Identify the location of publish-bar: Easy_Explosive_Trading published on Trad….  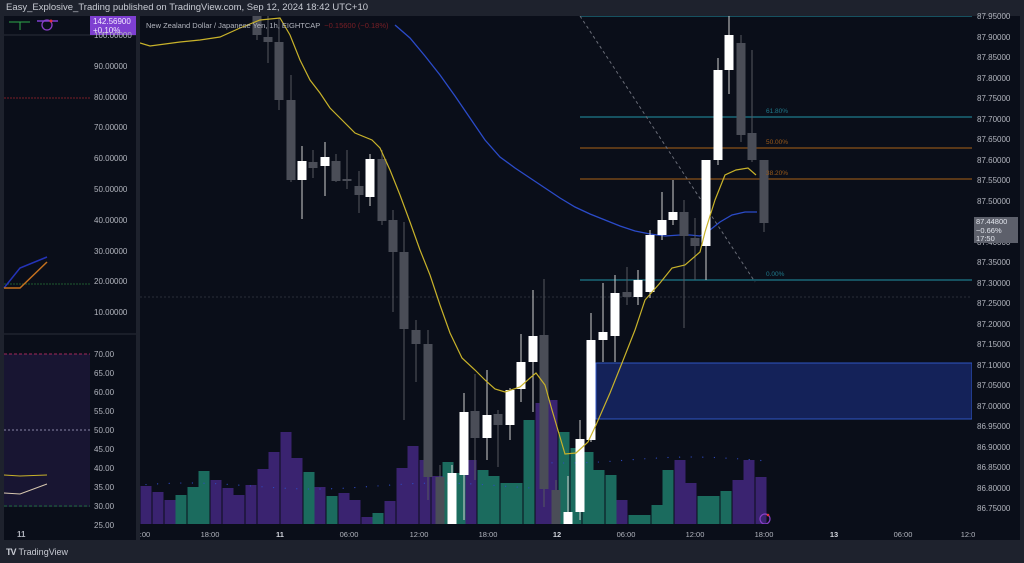
(512, 8).